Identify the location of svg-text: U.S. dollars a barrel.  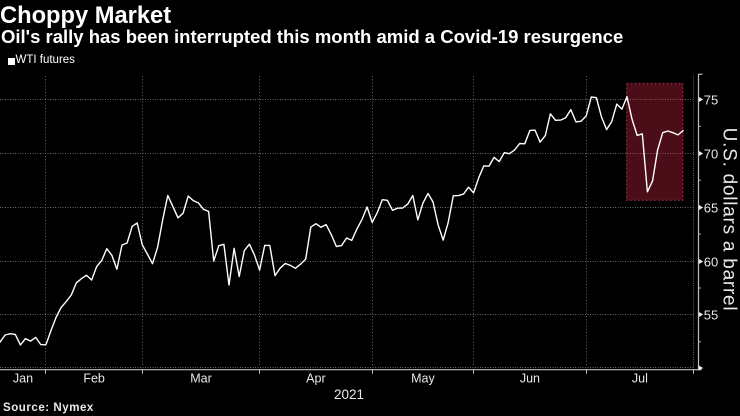
(729, 220).